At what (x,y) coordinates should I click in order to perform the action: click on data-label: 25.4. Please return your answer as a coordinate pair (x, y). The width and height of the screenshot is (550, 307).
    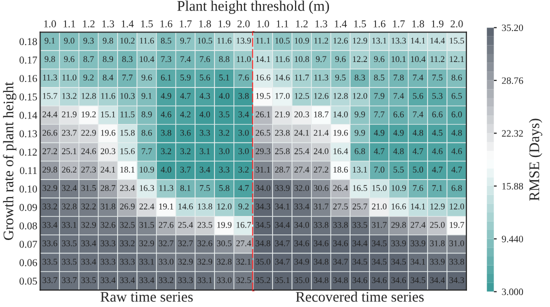
    Looking at the image, I should click on (185, 225).